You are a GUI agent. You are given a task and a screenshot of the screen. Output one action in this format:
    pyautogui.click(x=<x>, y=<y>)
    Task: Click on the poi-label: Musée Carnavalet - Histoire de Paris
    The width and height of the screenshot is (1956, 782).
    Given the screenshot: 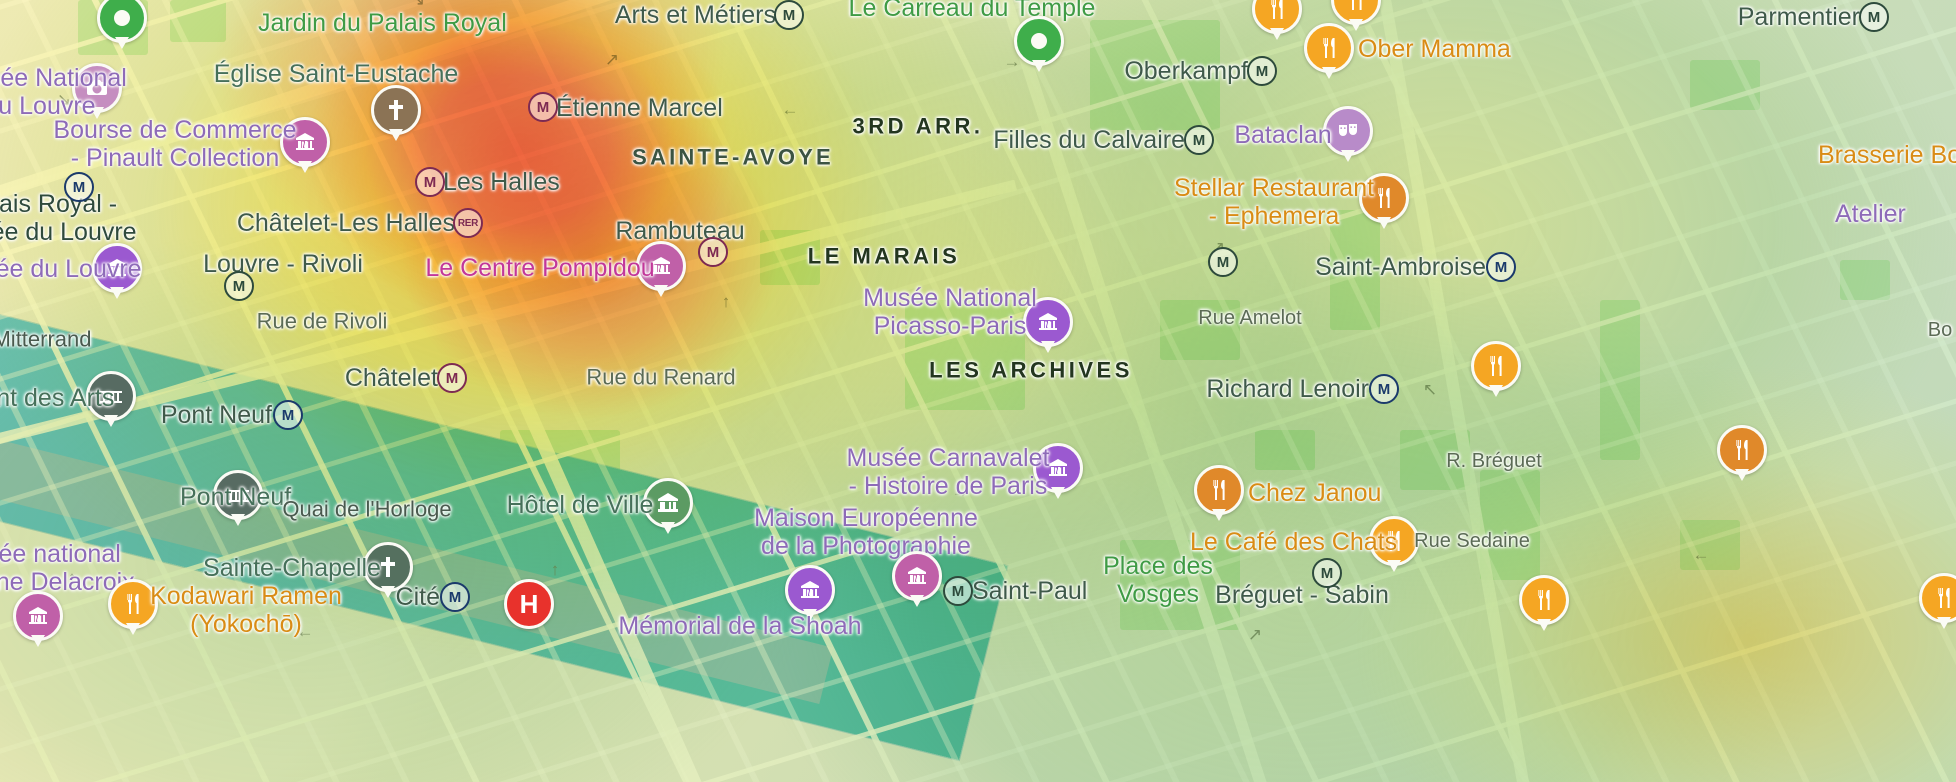 What is the action you would take?
    pyautogui.click(x=948, y=472)
    